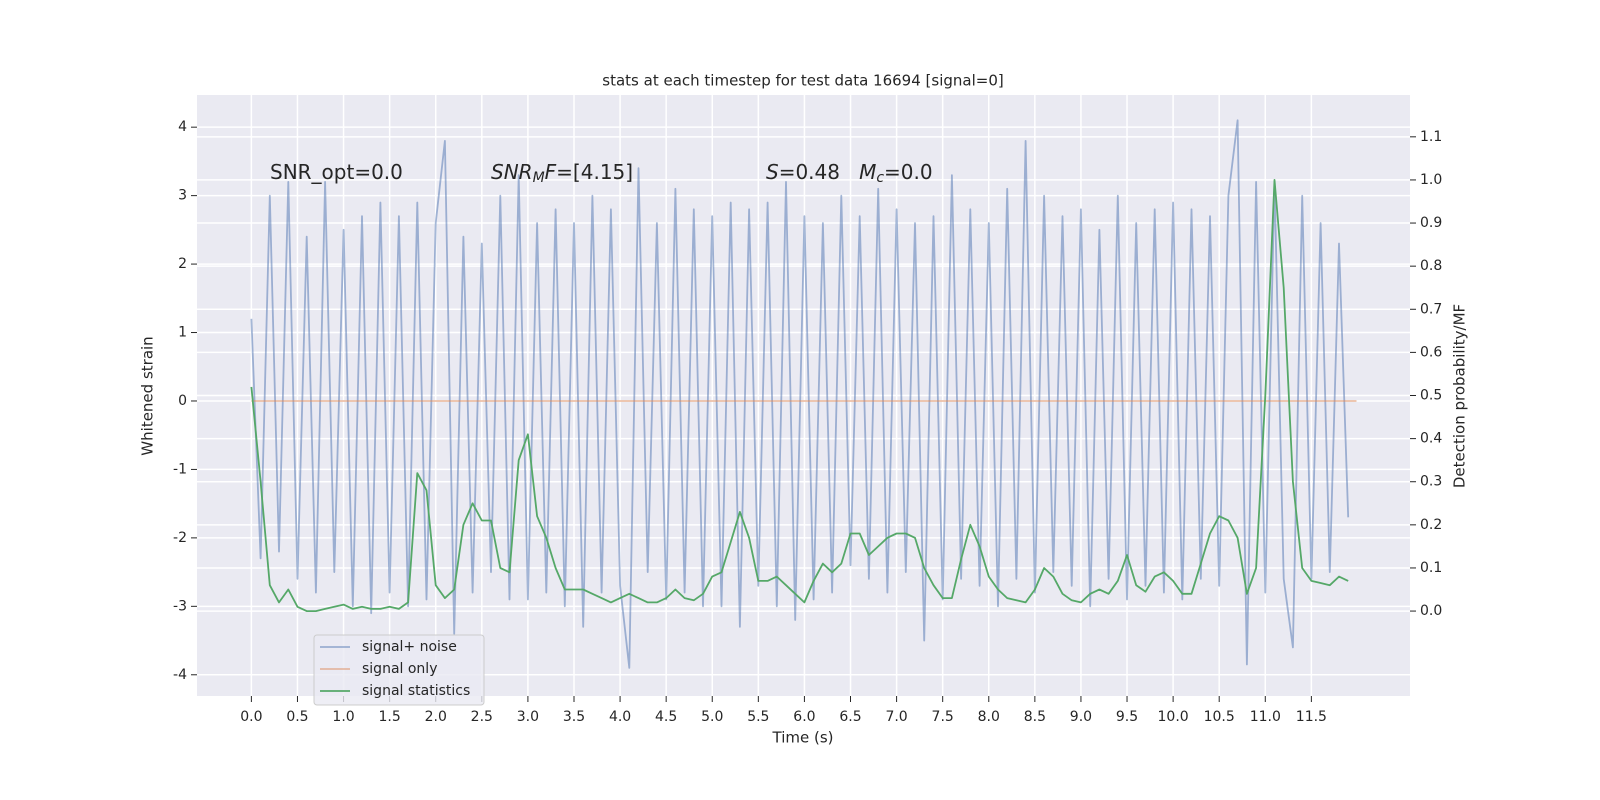  Describe the element at coordinates (182, 196) in the screenshot. I see `y-tick-label: 3` at that location.